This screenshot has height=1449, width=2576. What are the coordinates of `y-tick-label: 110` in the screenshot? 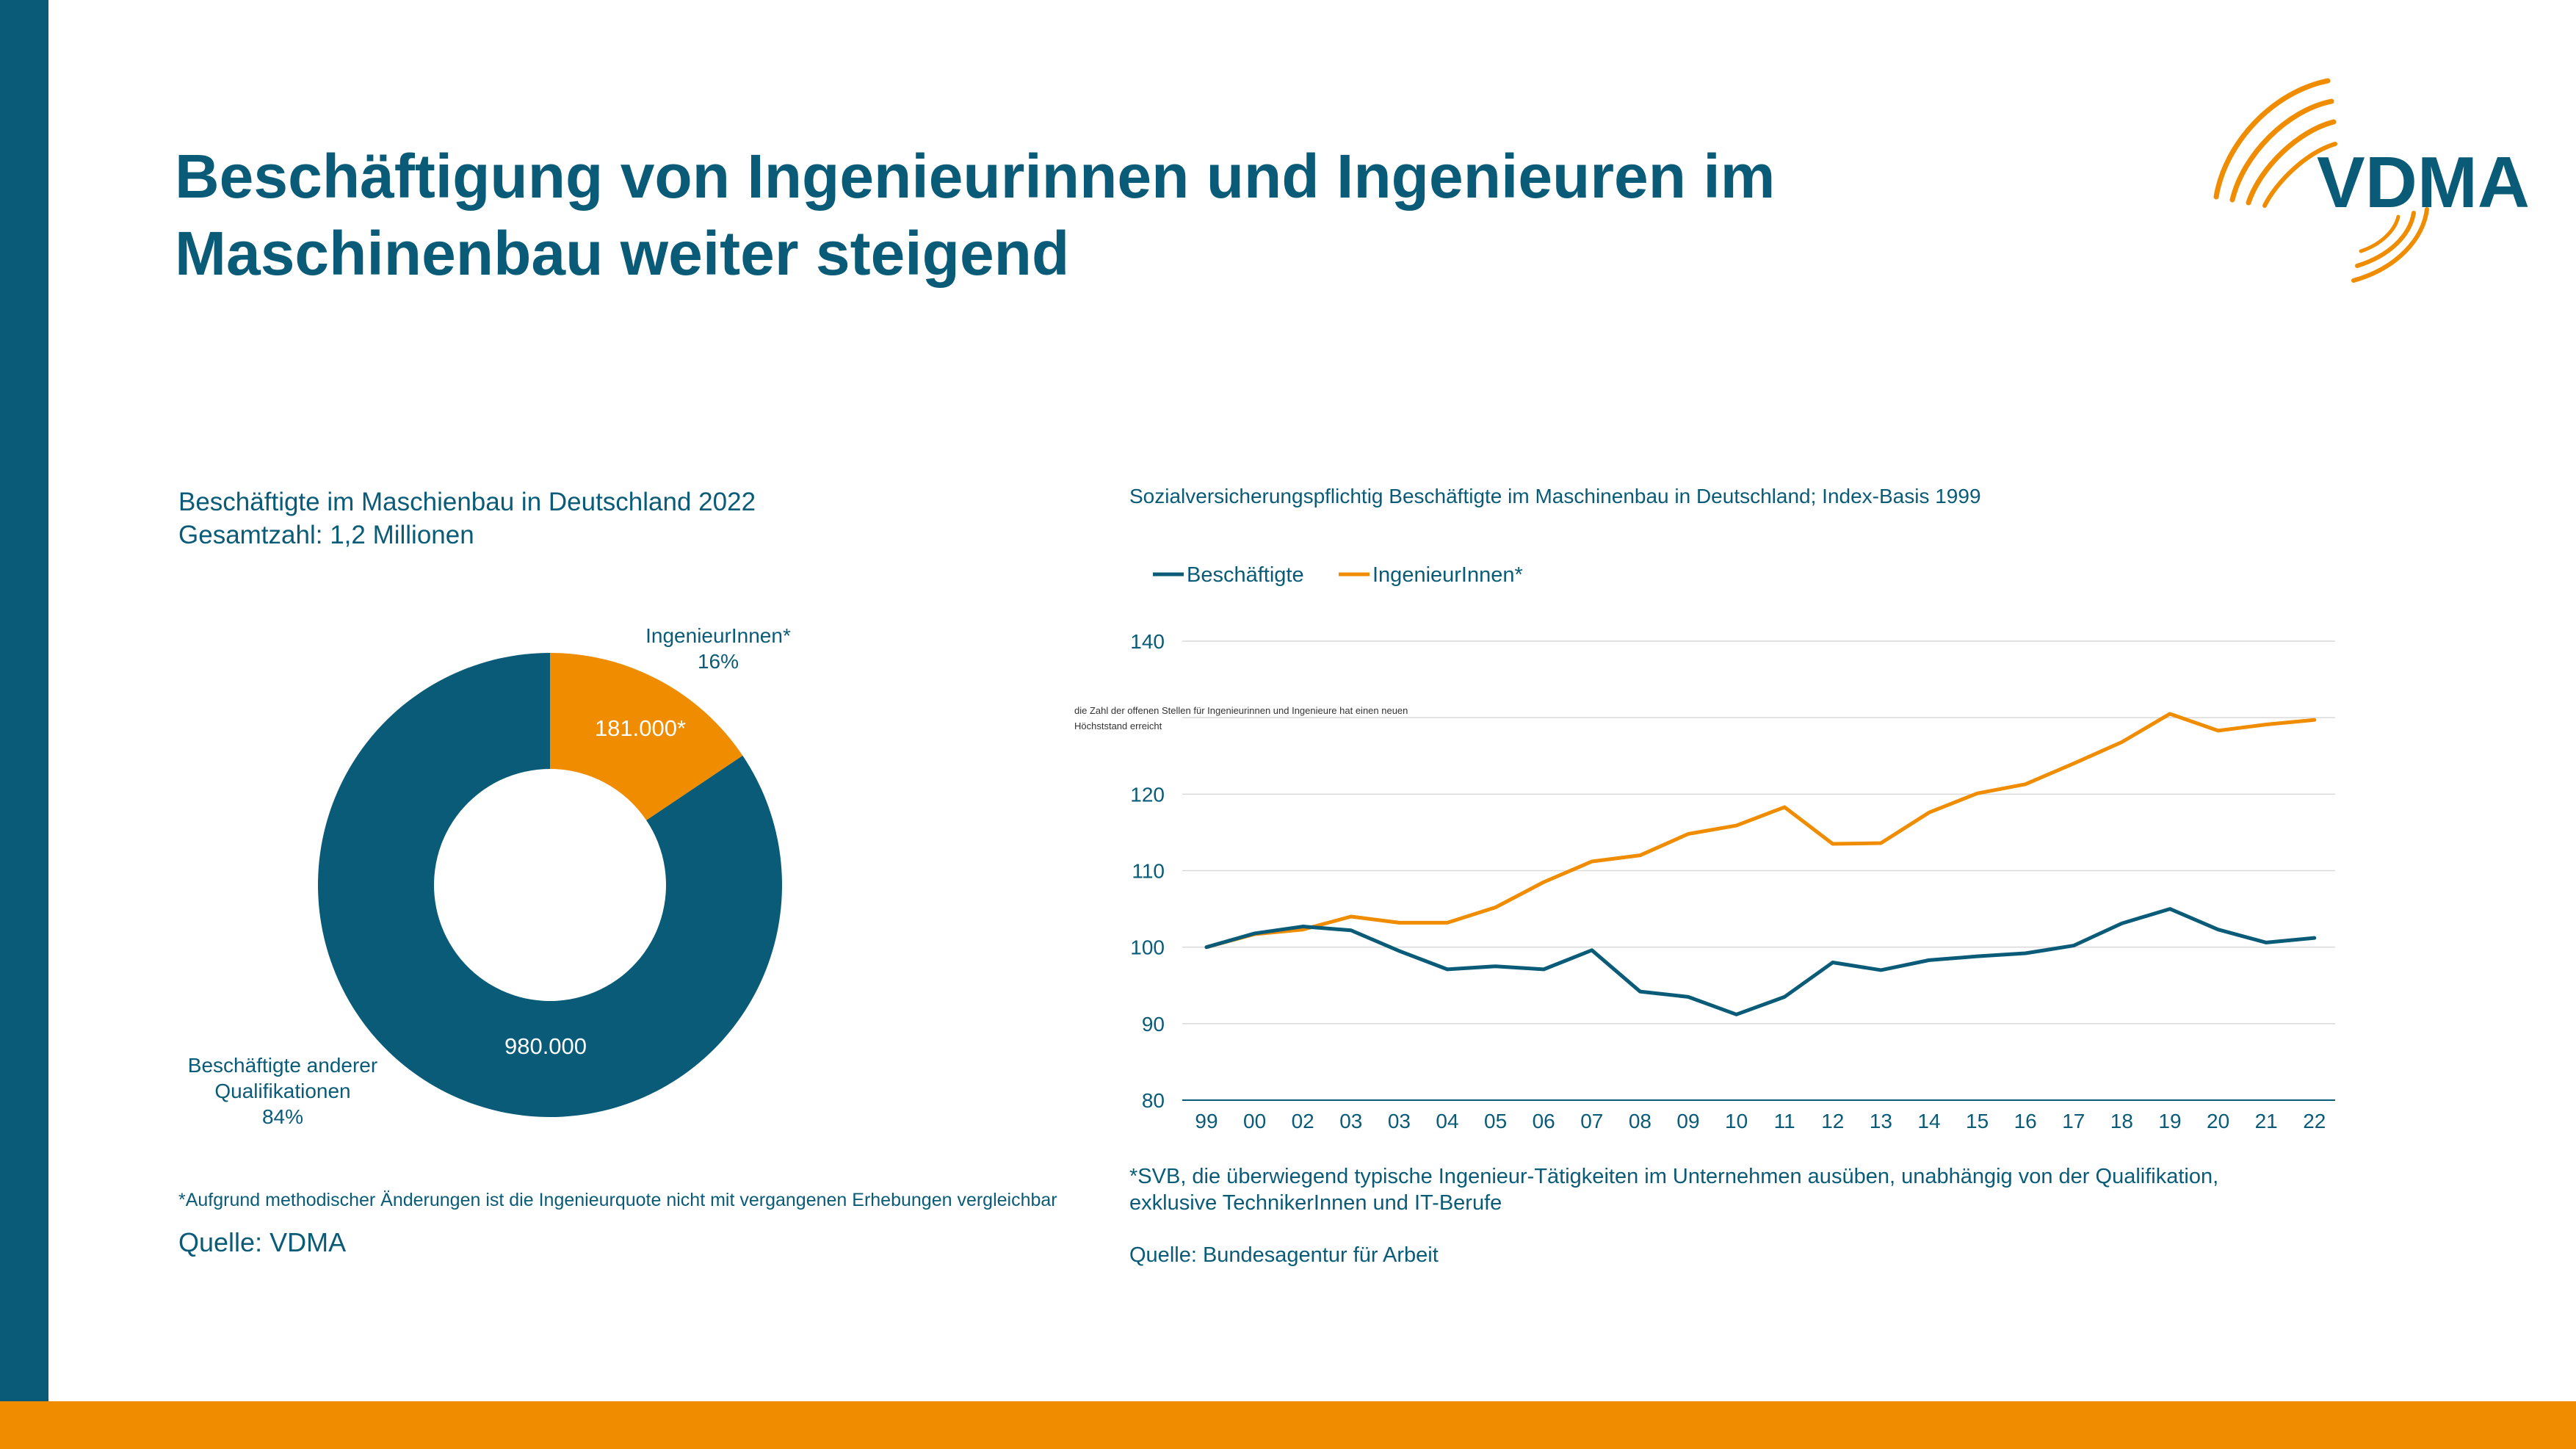 It's located at (1148, 871).